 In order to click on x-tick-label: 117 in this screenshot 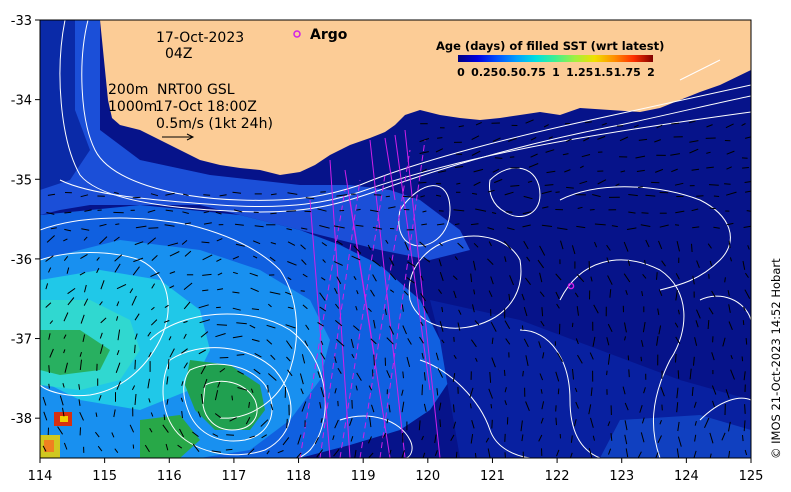, I will do `click(233, 476)`.